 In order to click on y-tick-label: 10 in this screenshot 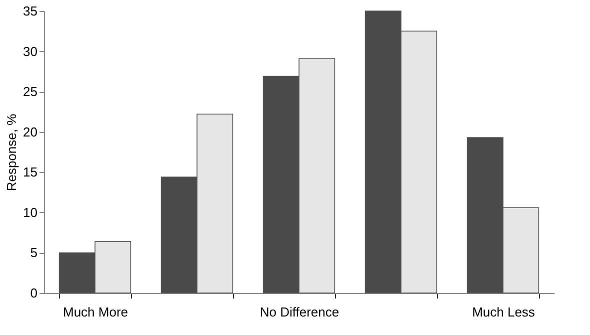, I will do `click(30, 212)`.